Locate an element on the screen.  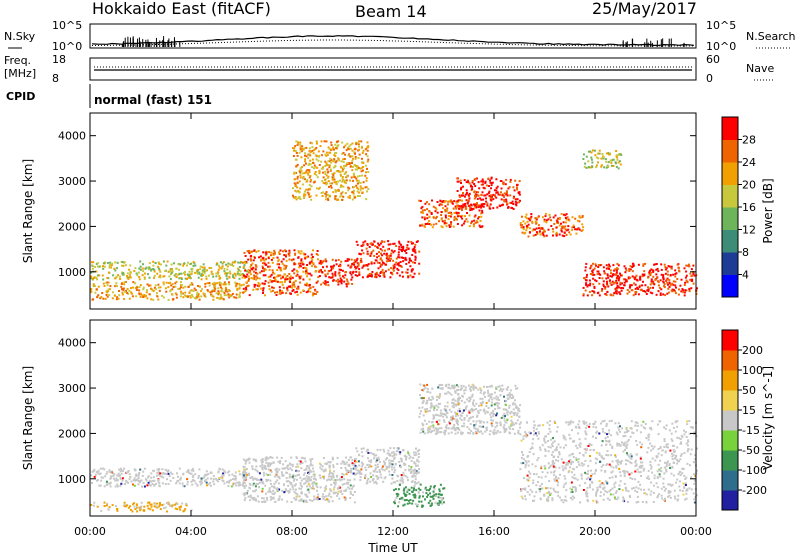
noise-search-label: N.Search is located at coordinates (771, 36).